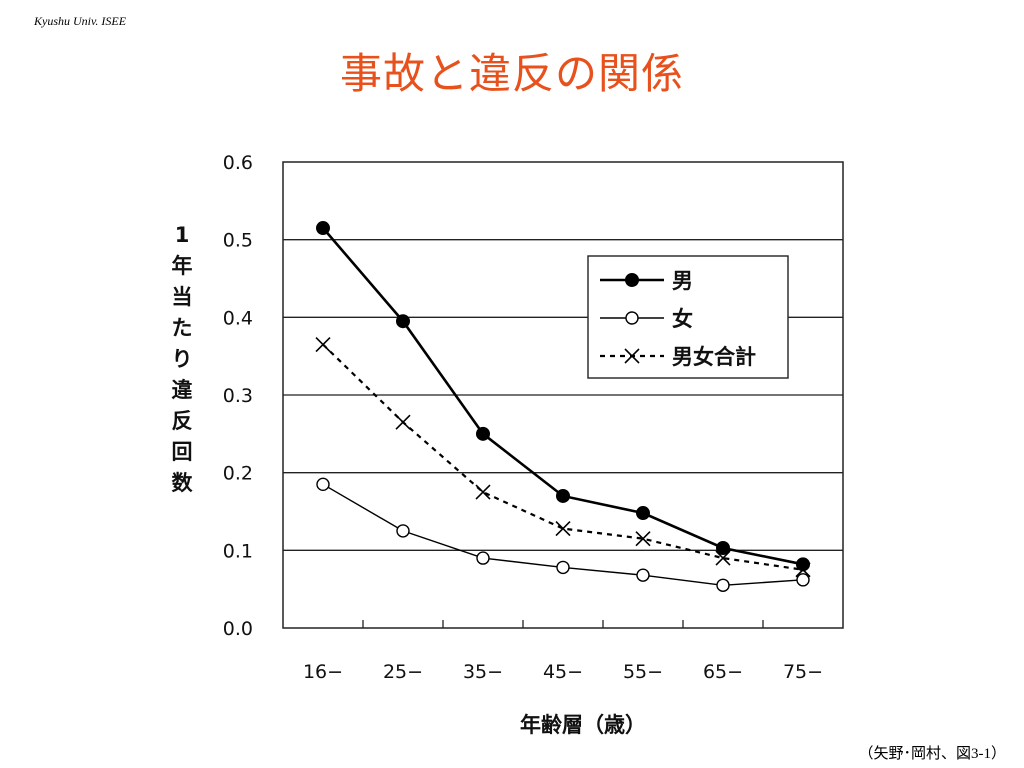 This screenshot has height=768, width=1024. I want to click on y-tick-label: 0.1, so click(238, 551).